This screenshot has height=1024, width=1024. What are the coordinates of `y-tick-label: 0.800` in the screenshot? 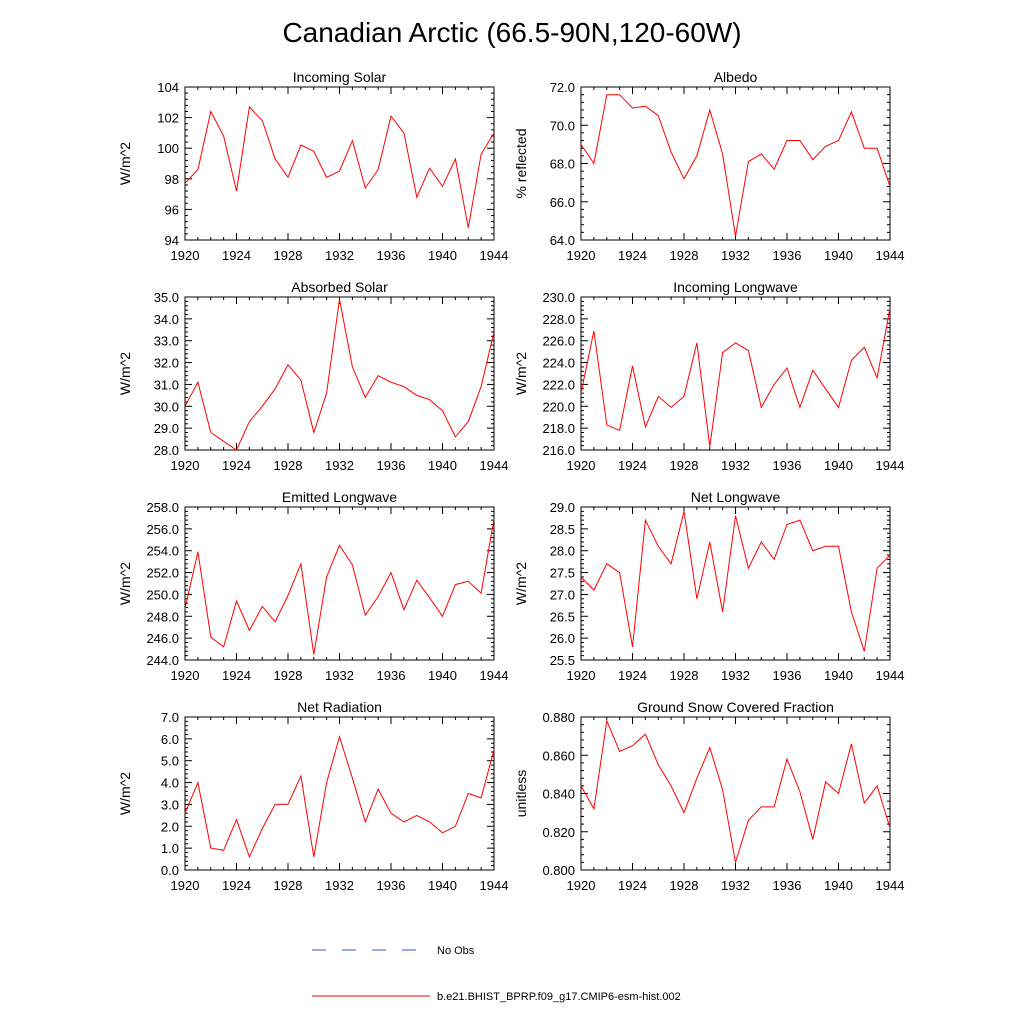 It's located at (558, 870).